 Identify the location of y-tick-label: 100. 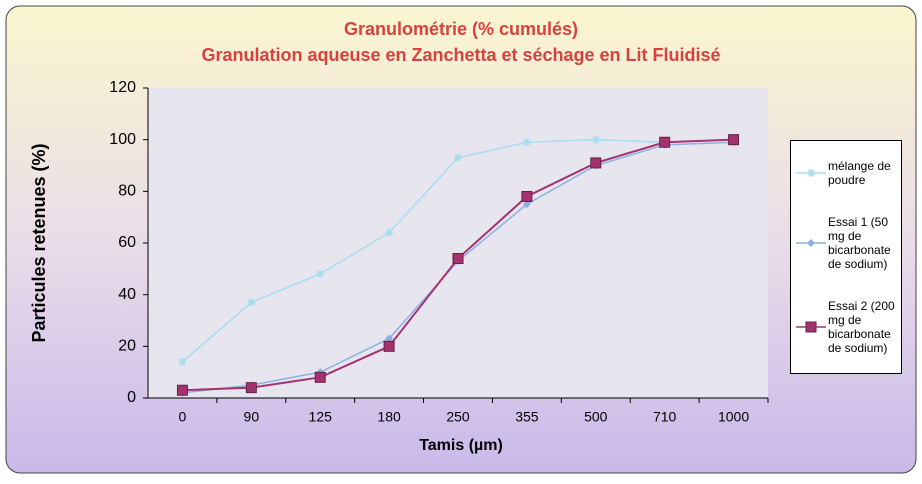
(122, 139).